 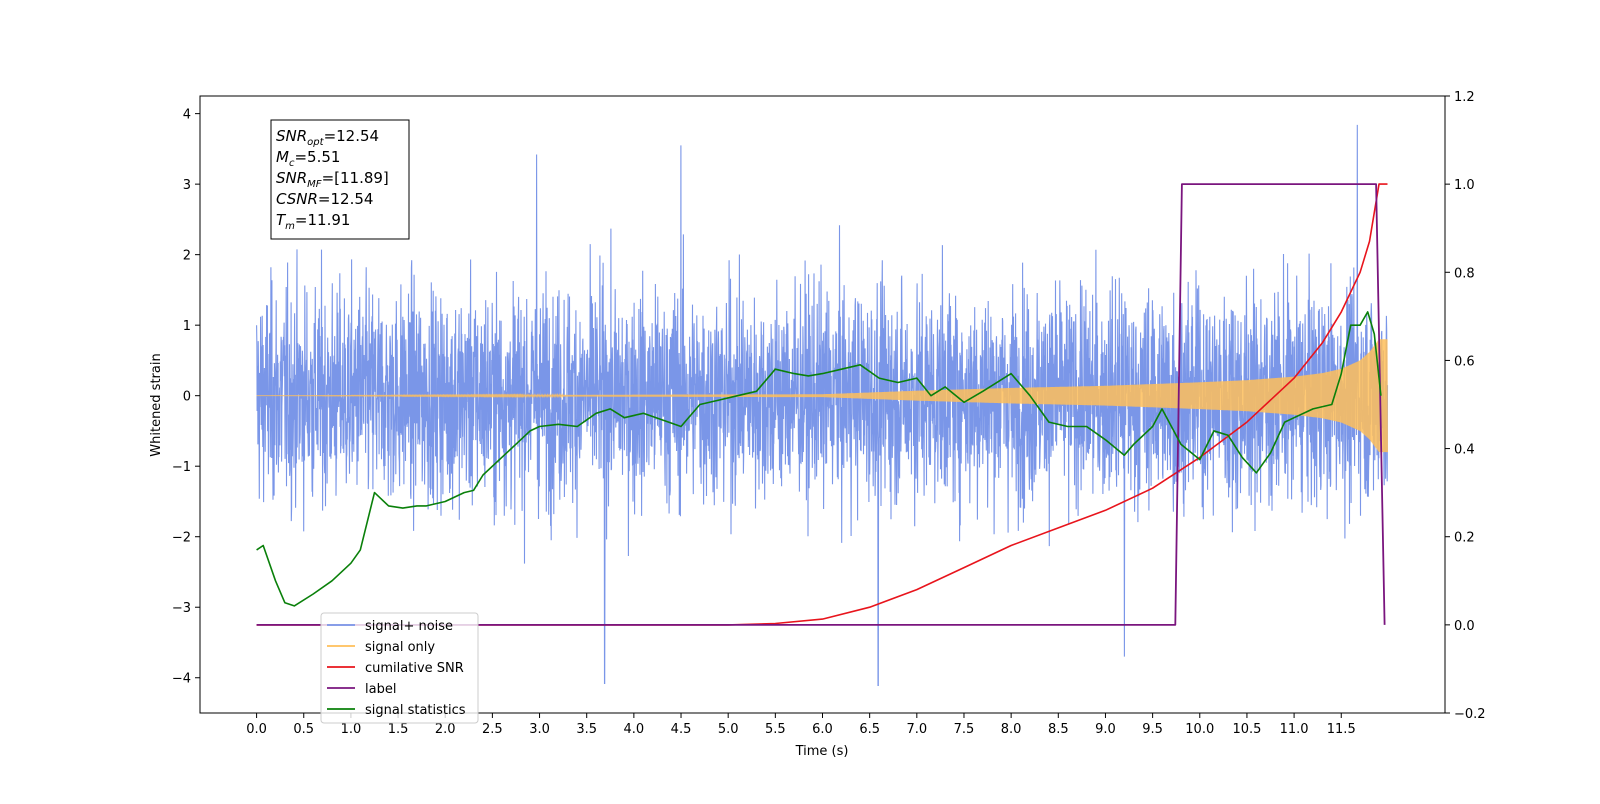 What do you see at coordinates (775, 729) in the screenshot?
I see `x-tick-label: 5.5` at bounding box center [775, 729].